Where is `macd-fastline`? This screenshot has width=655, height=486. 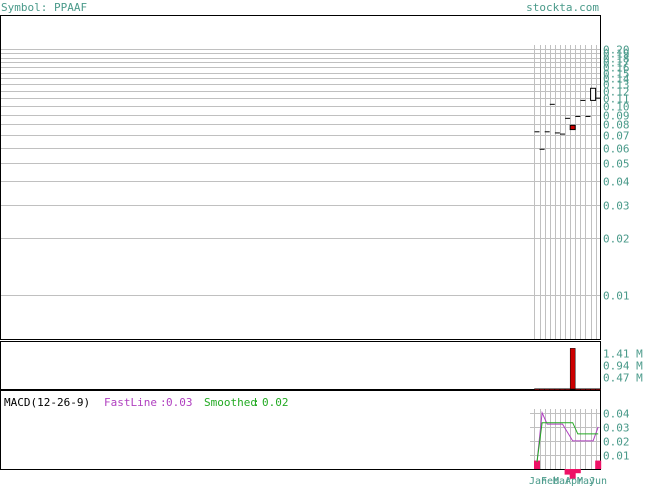
macd-fastline is located at coordinates (567, 436).